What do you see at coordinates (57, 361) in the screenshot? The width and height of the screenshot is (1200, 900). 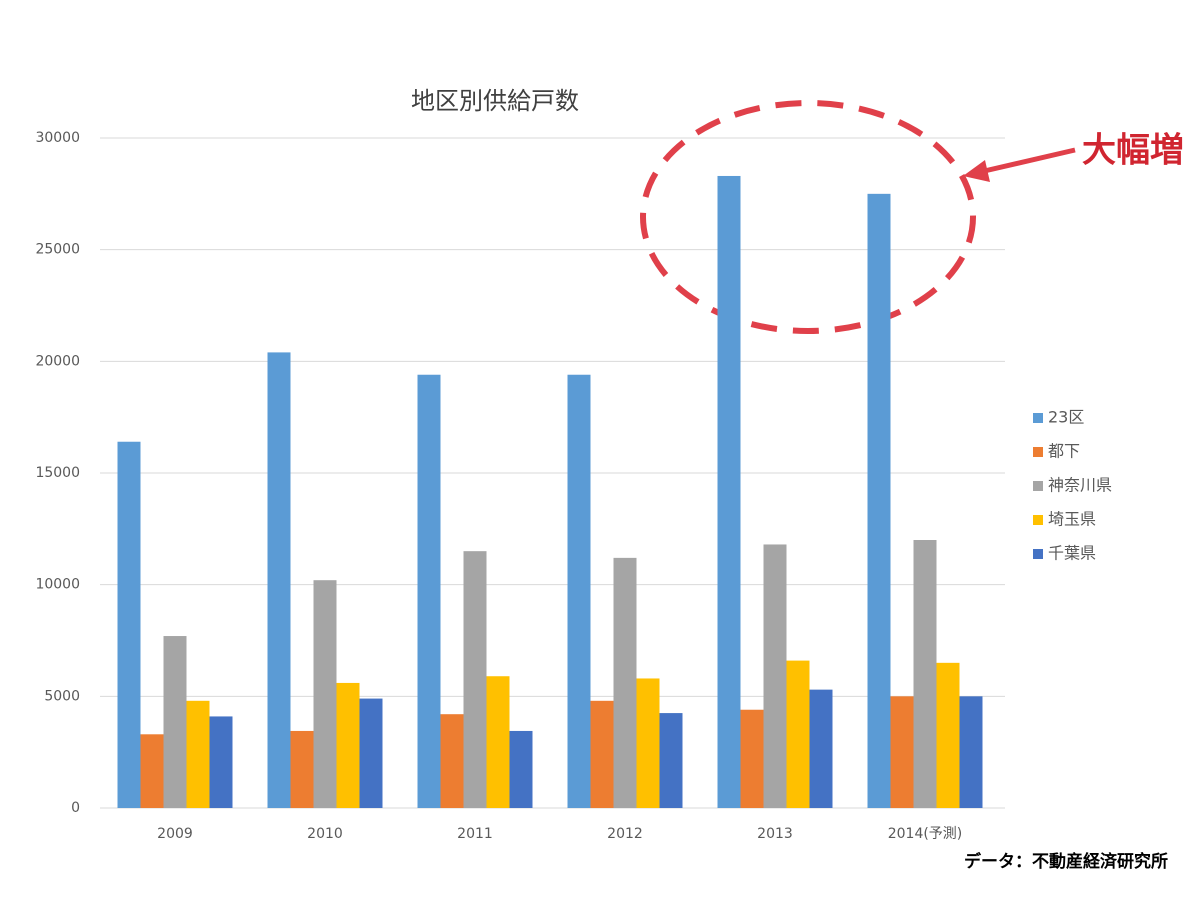 I see `y-tick-label: 20000` at bounding box center [57, 361].